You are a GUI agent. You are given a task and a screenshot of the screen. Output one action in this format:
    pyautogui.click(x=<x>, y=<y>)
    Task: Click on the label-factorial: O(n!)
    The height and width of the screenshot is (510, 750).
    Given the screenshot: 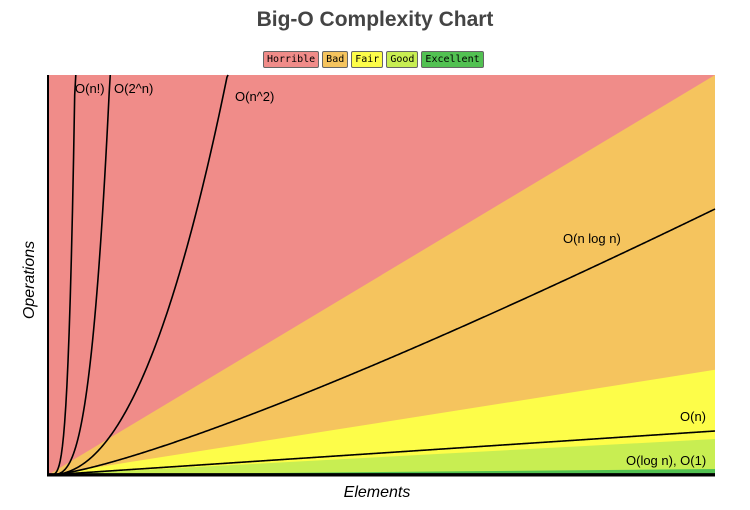 What is the action you would take?
    pyautogui.click(x=90, y=88)
    